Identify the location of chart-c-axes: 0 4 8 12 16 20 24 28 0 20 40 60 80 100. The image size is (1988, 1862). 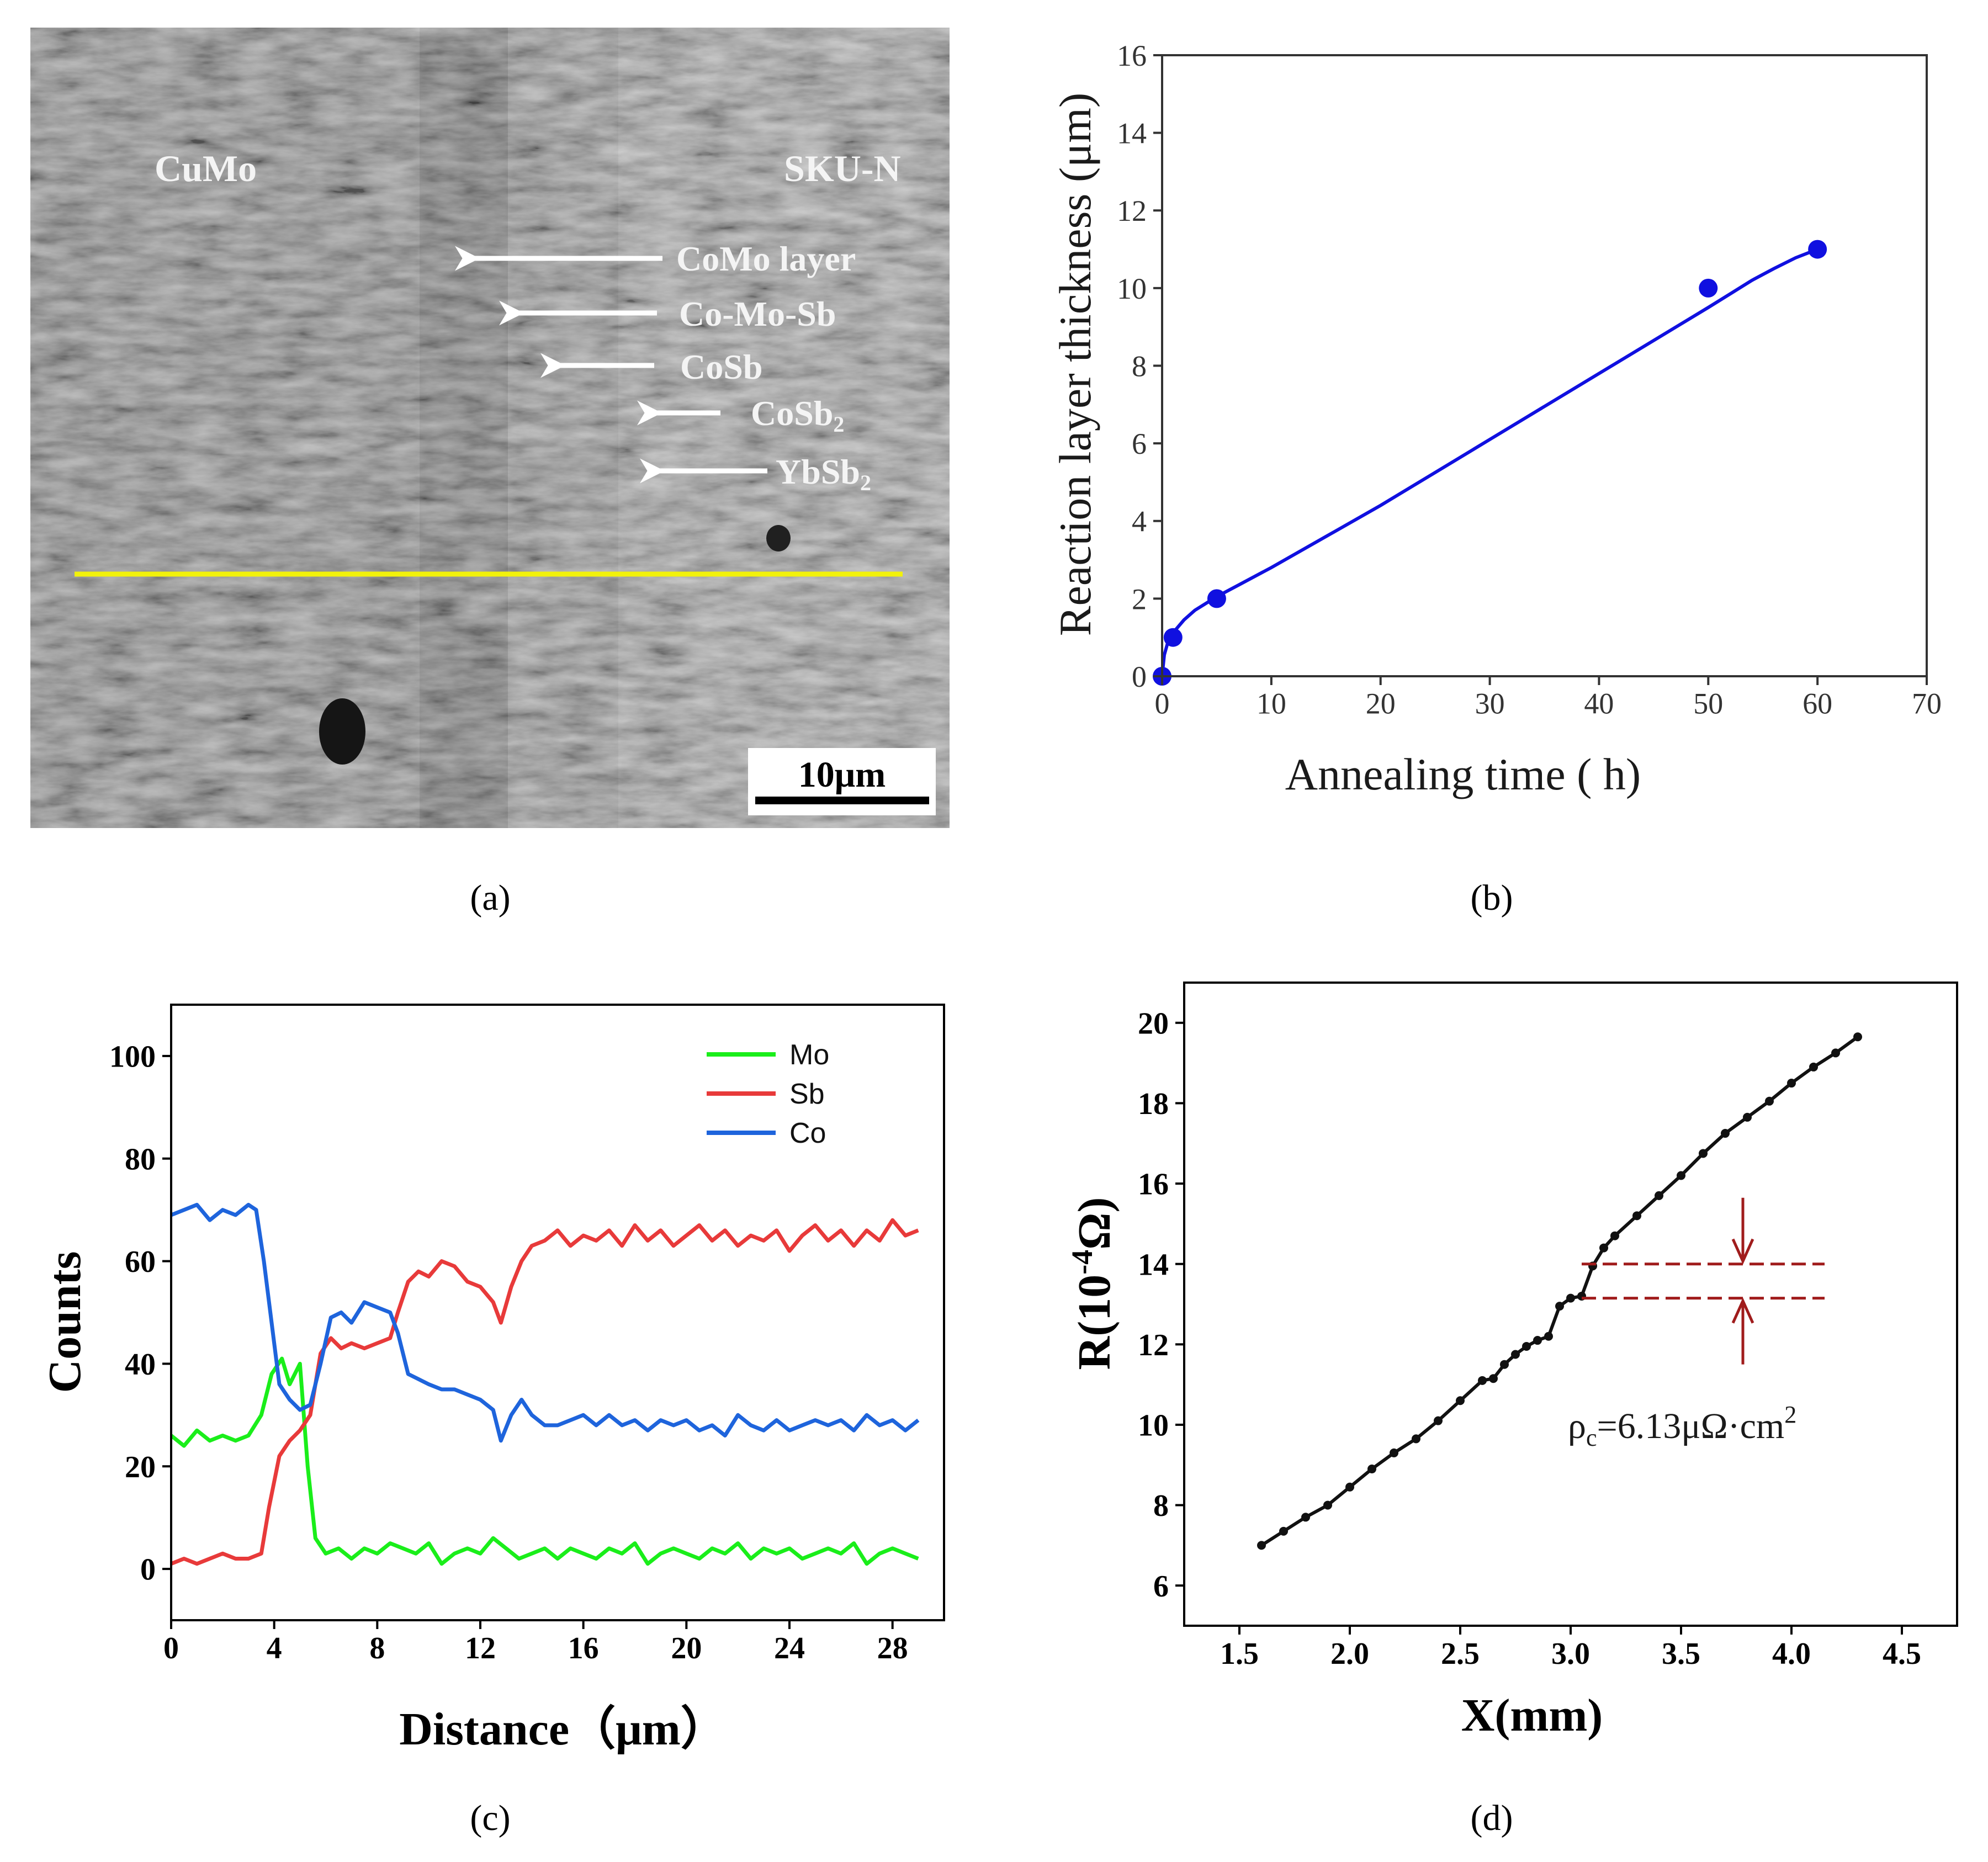
(527, 1334).